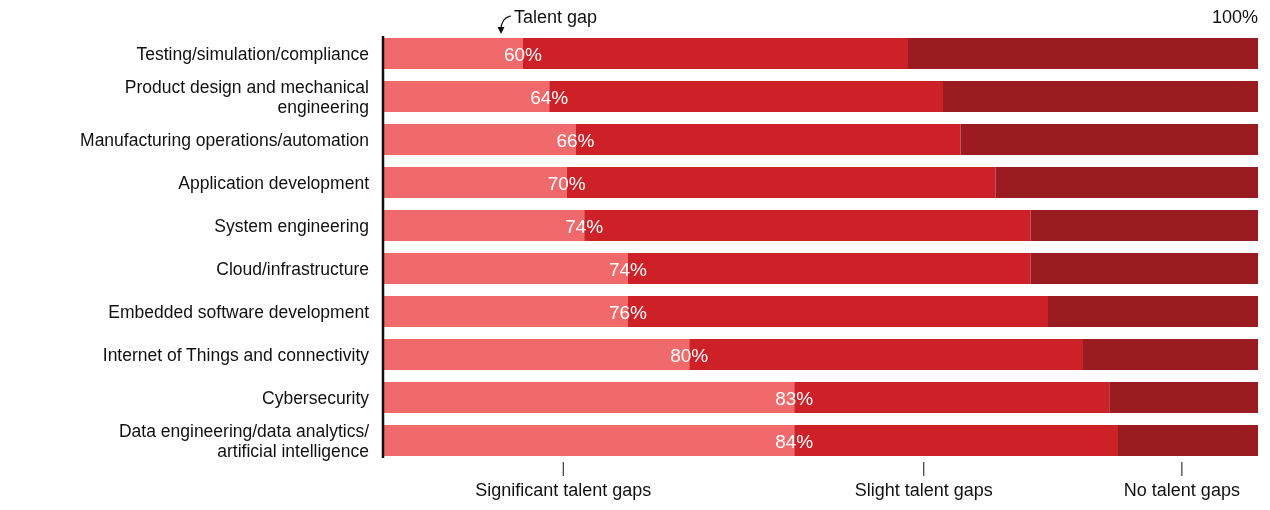  What do you see at coordinates (523, 54) in the screenshot?
I see `annotation: 60%` at bounding box center [523, 54].